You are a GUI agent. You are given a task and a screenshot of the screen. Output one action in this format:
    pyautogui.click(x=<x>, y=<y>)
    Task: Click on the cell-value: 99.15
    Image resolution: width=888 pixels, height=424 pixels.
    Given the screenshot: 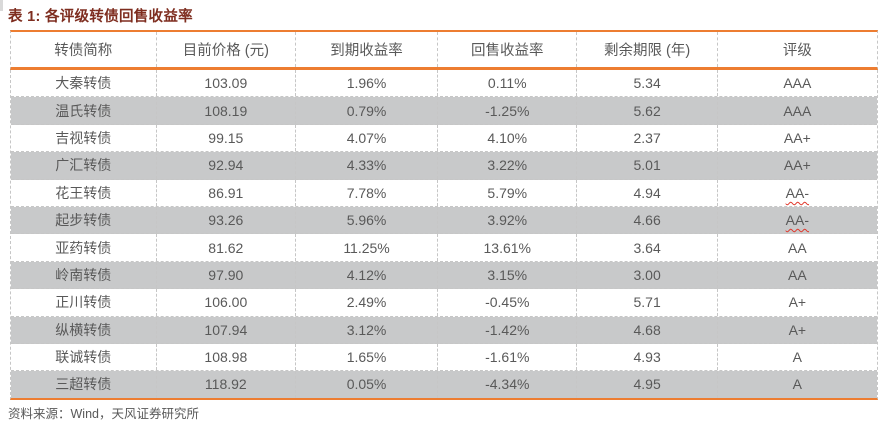 What is the action you would take?
    pyautogui.click(x=226, y=137)
    